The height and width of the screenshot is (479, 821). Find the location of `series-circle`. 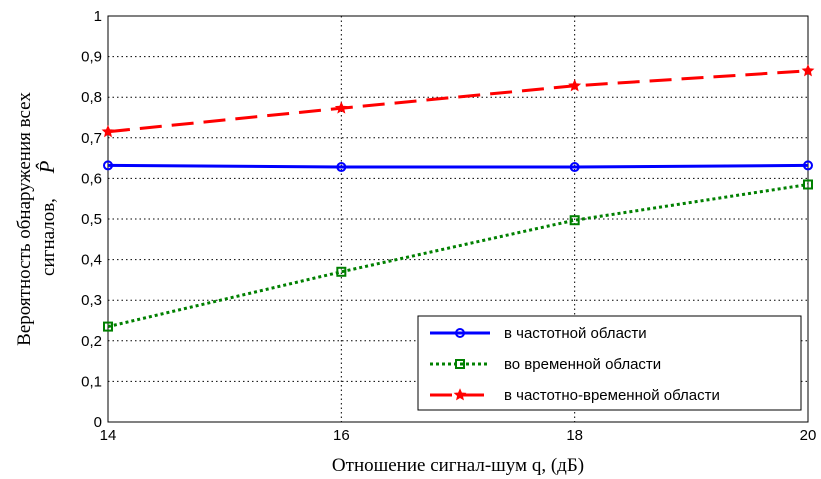

series-circle is located at coordinates (458, 166).